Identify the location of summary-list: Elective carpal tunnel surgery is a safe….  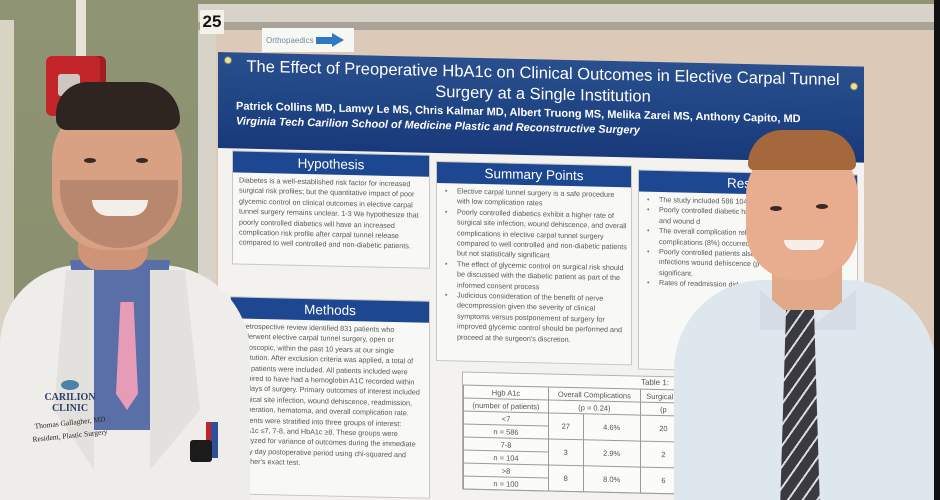
(534, 266).